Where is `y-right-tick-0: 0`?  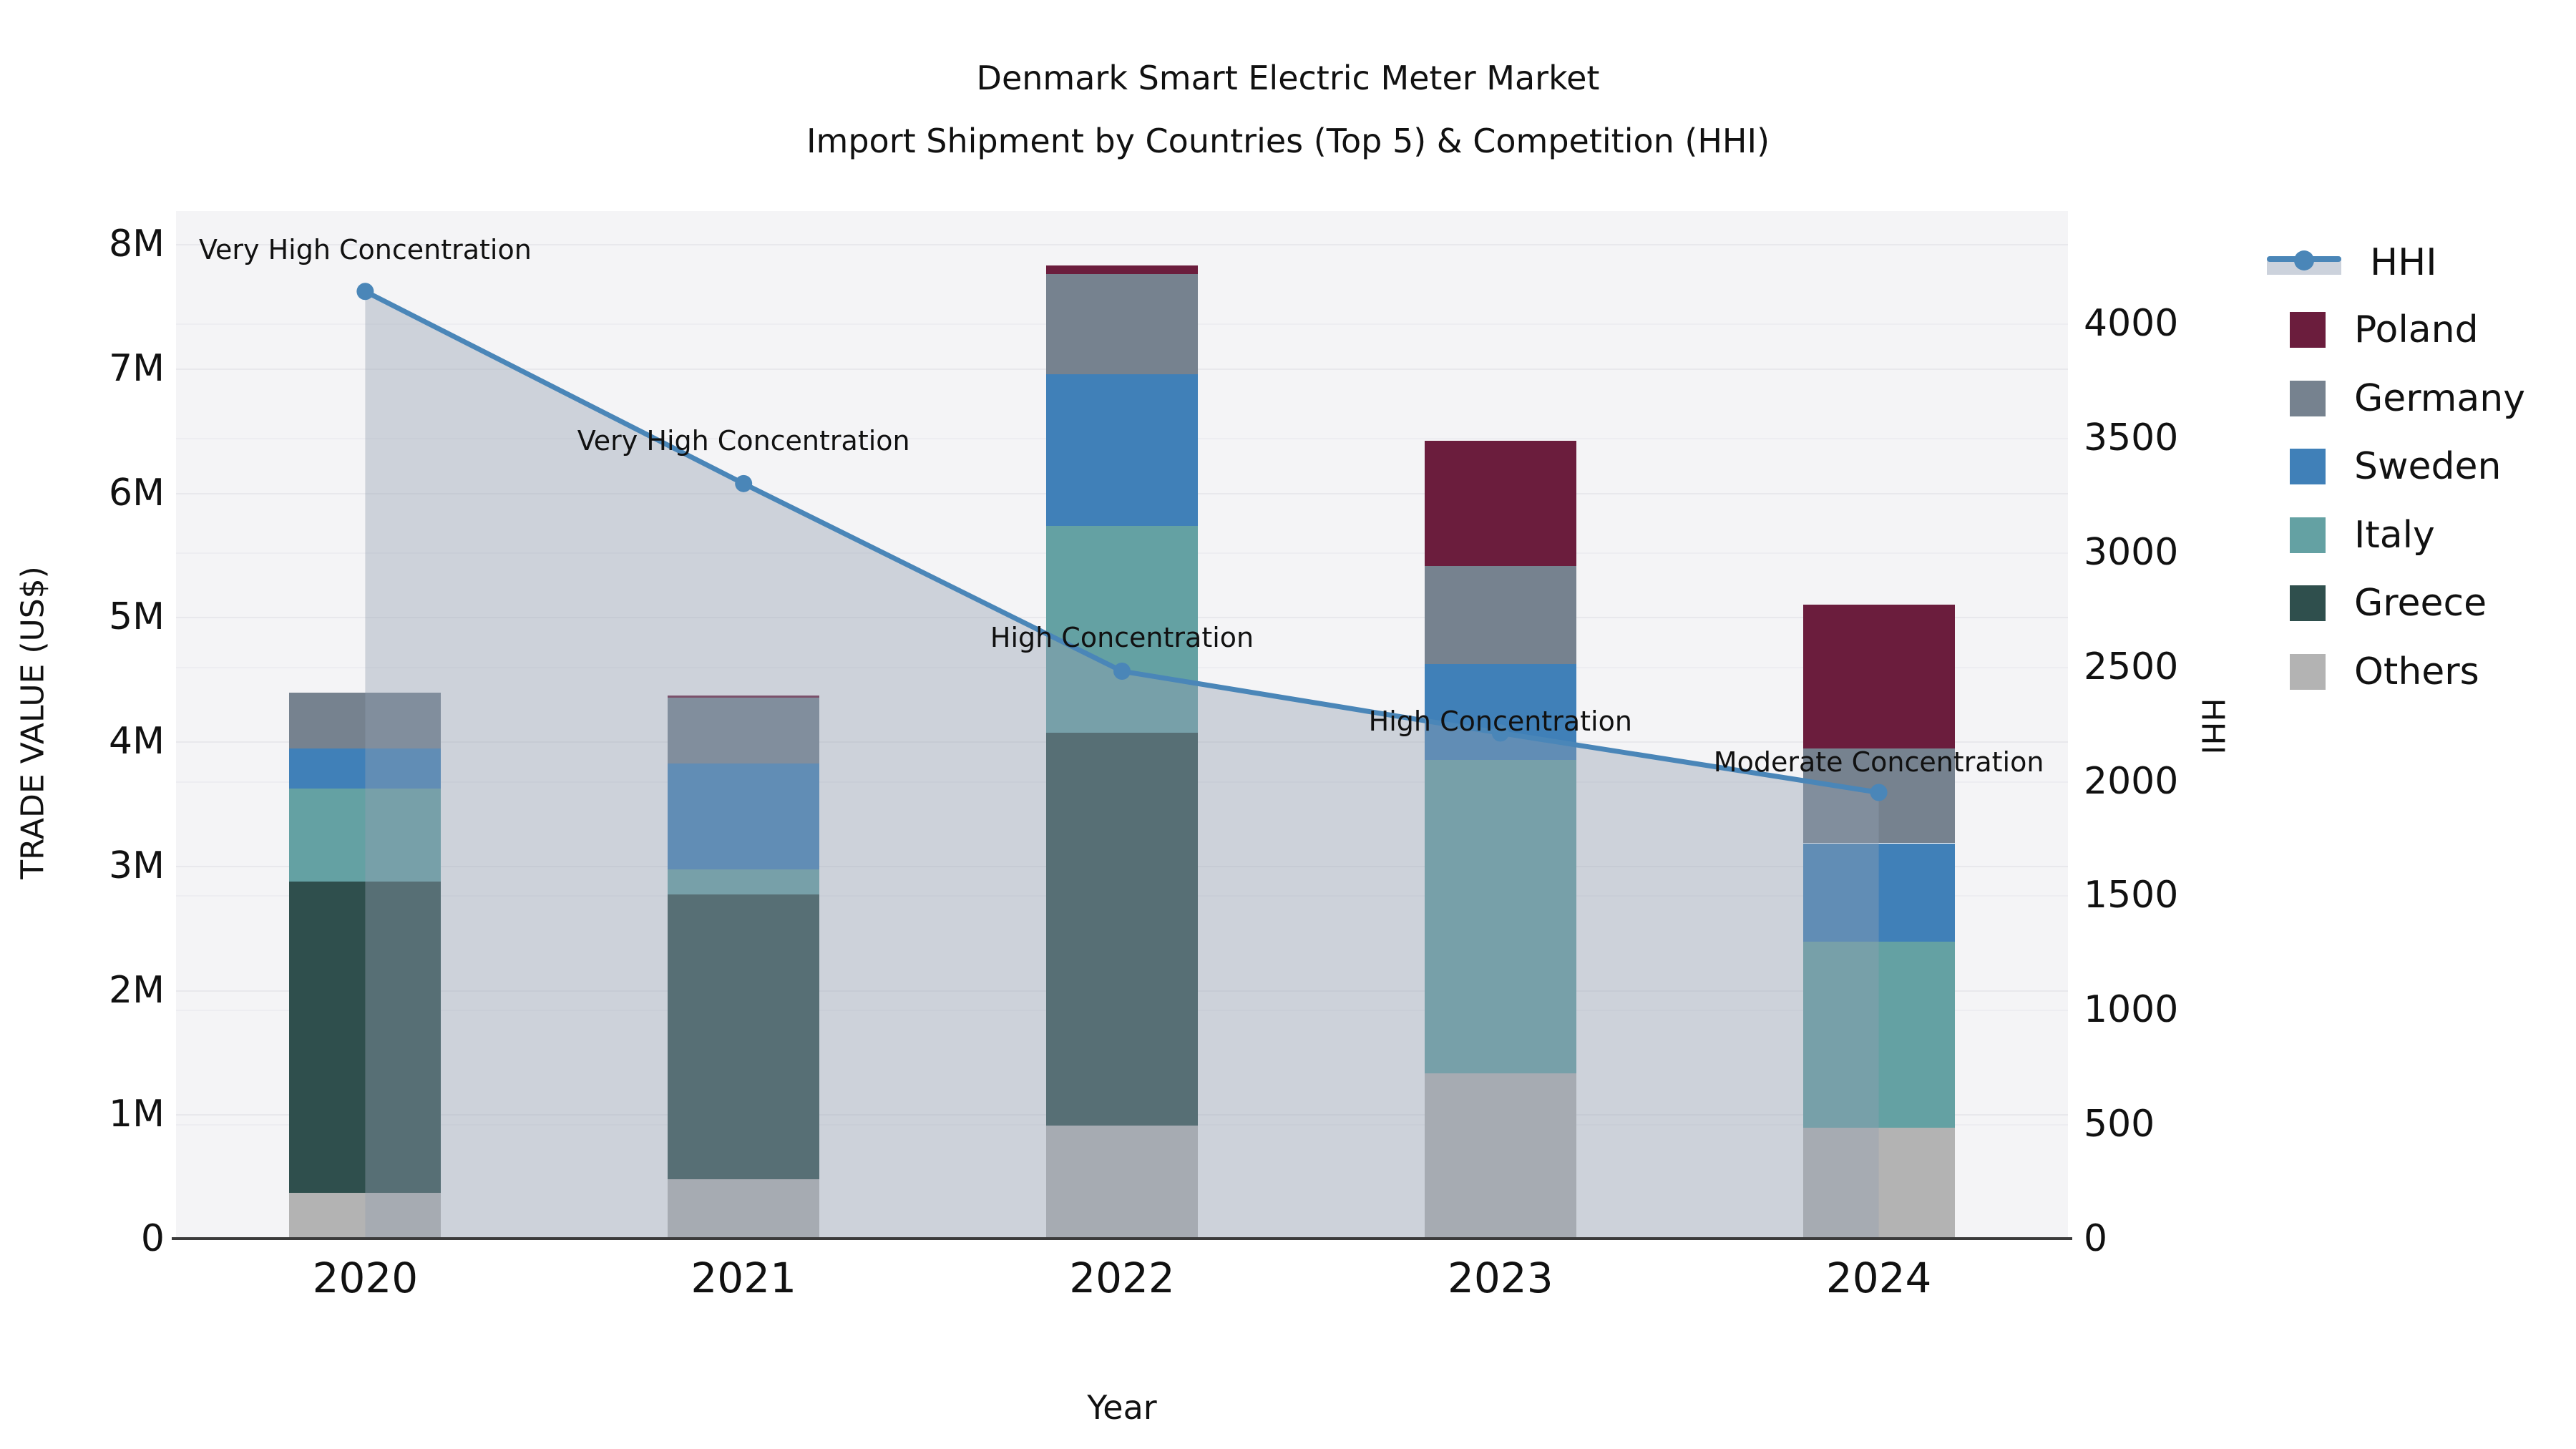 y-right-tick-0: 0 is located at coordinates (2096, 1238).